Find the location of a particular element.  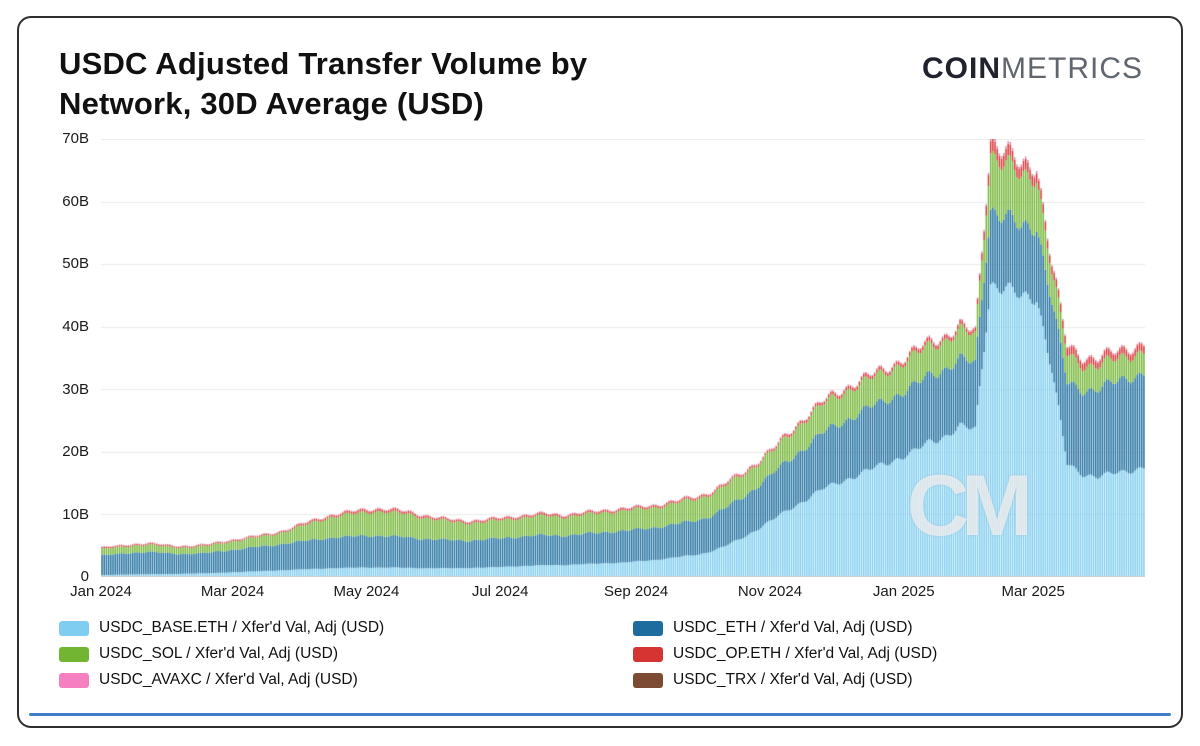

legend-item: USDC_OP.ETH / Xfer'd Val, Adj (USD) is located at coordinates (907, 654).